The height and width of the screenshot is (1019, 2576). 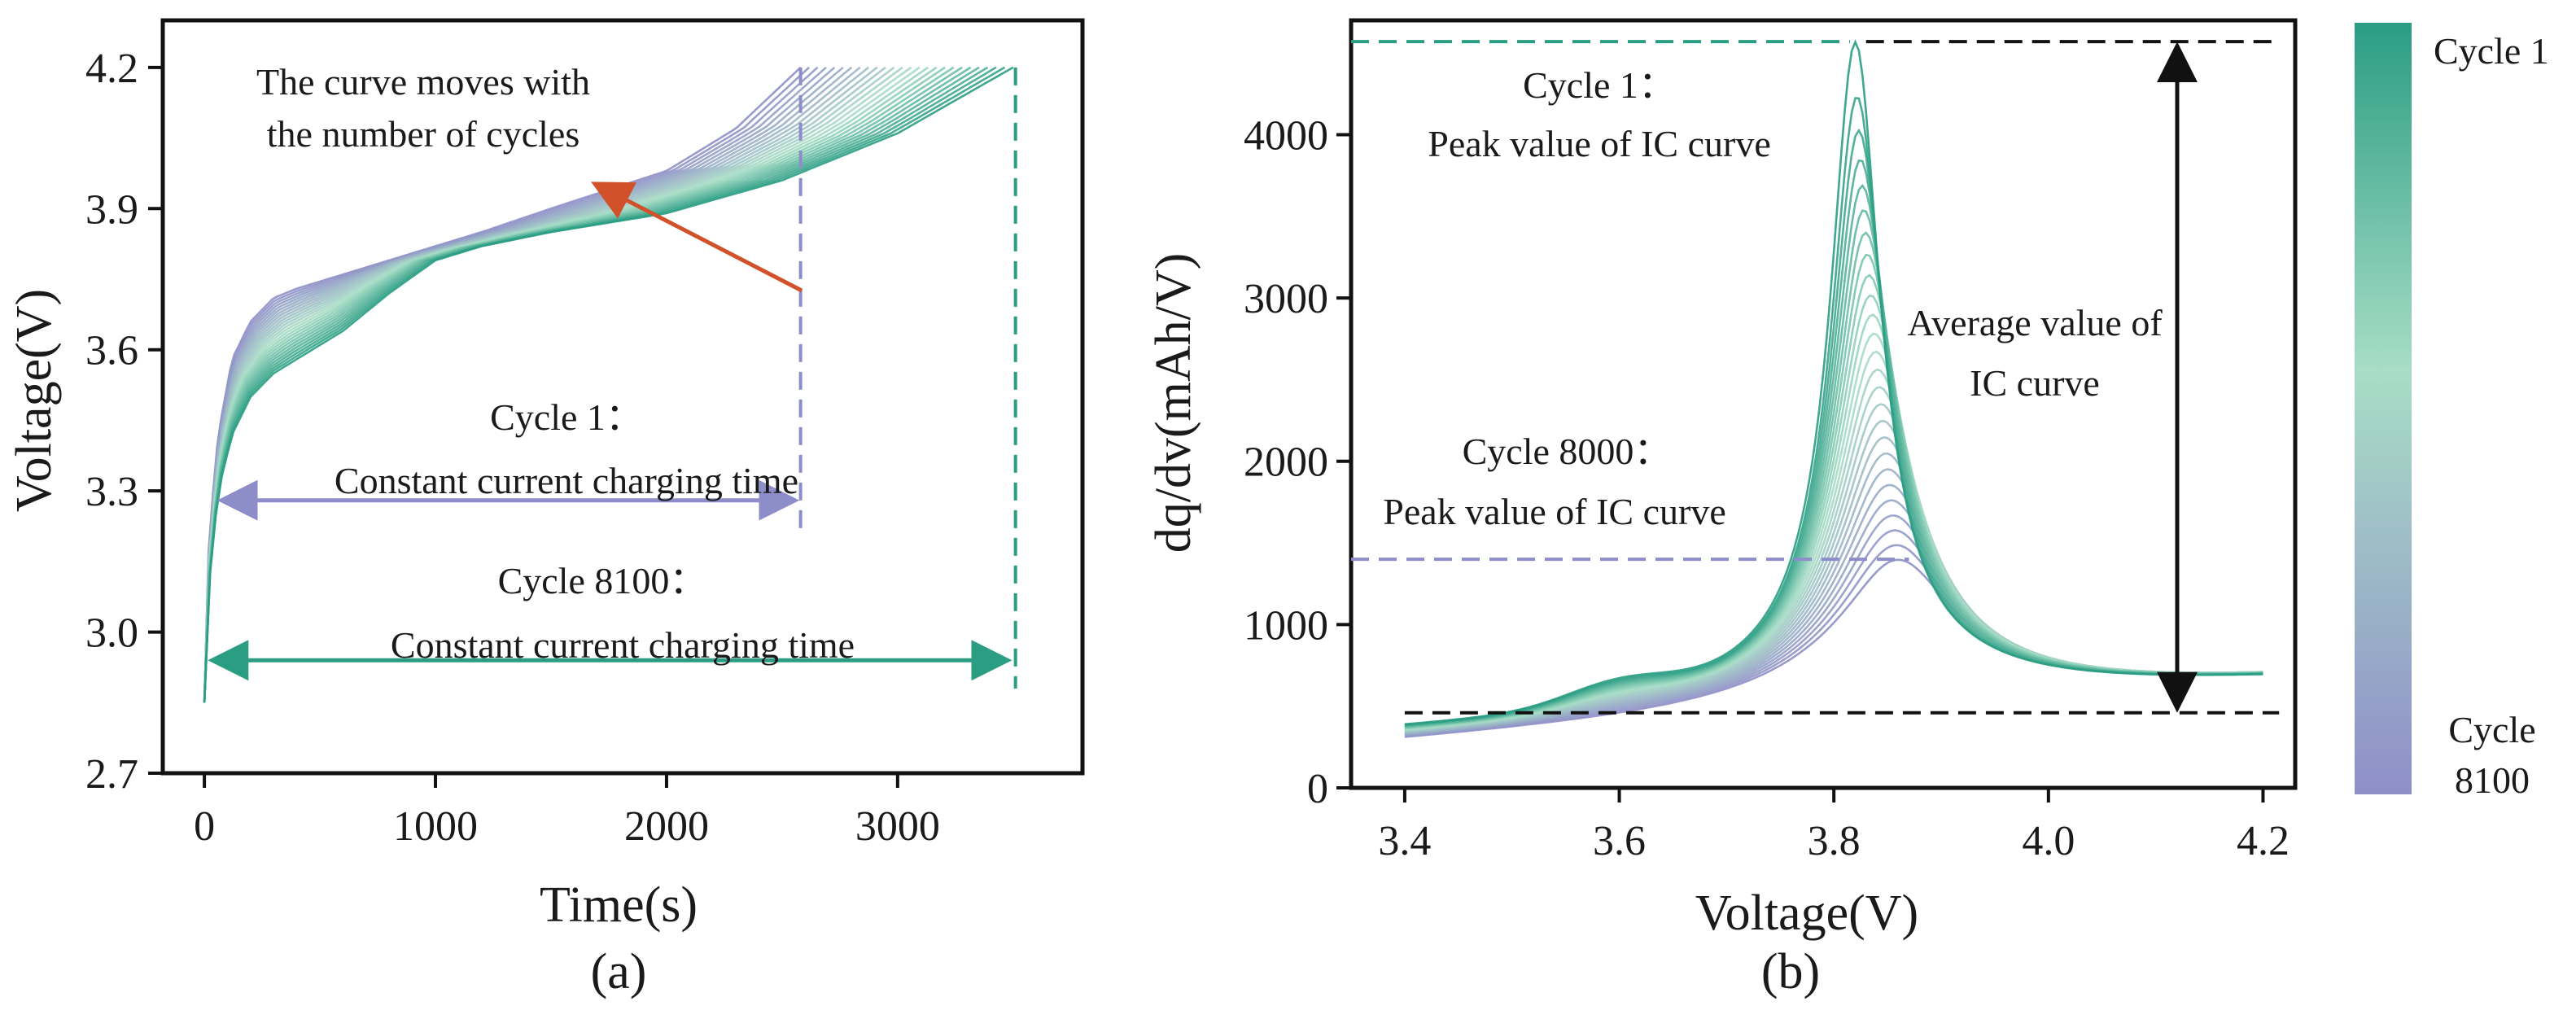 What do you see at coordinates (111, 774) in the screenshot?
I see `y-tick-label: 2.7` at bounding box center [111, 774].